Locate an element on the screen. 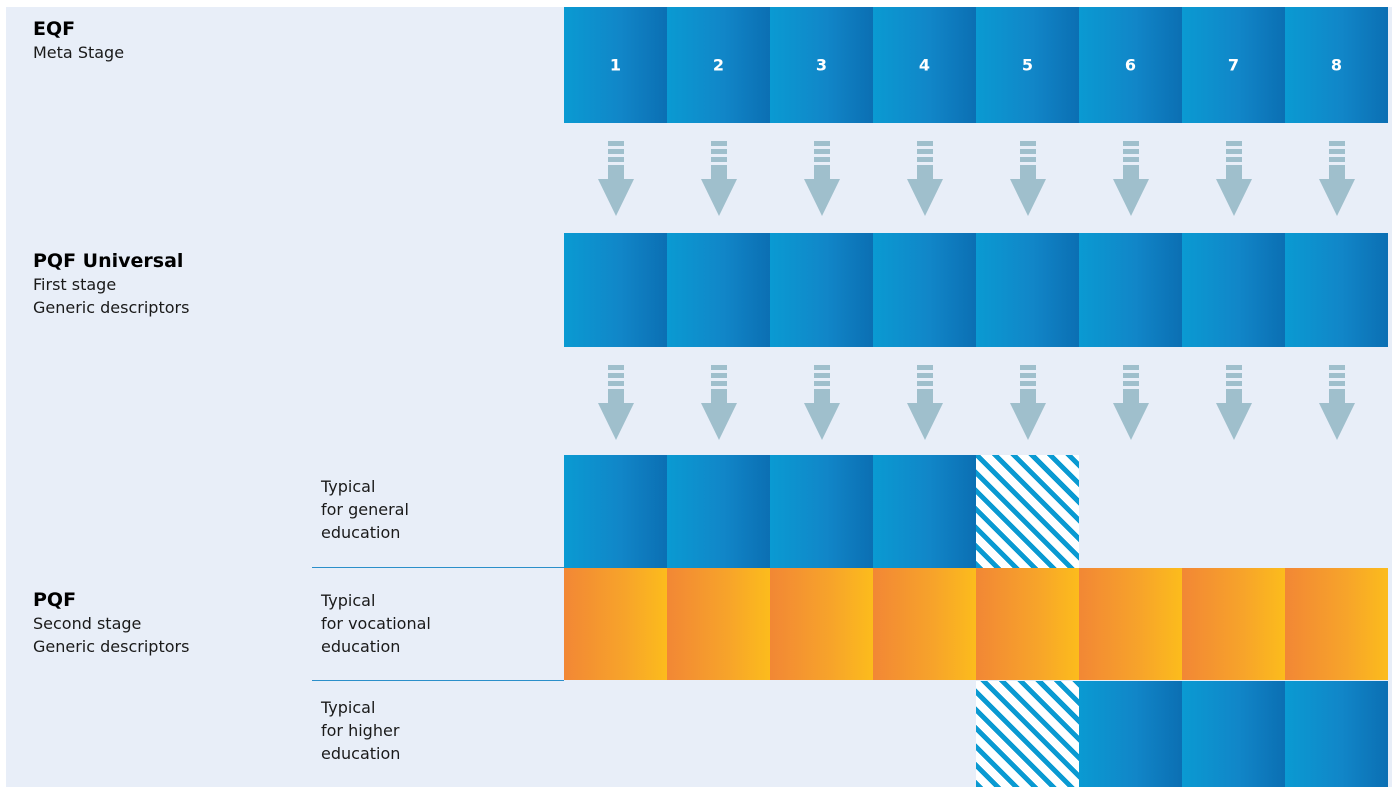  eqf-subtitle: Meta Stage is located at coordinates (79, 52).